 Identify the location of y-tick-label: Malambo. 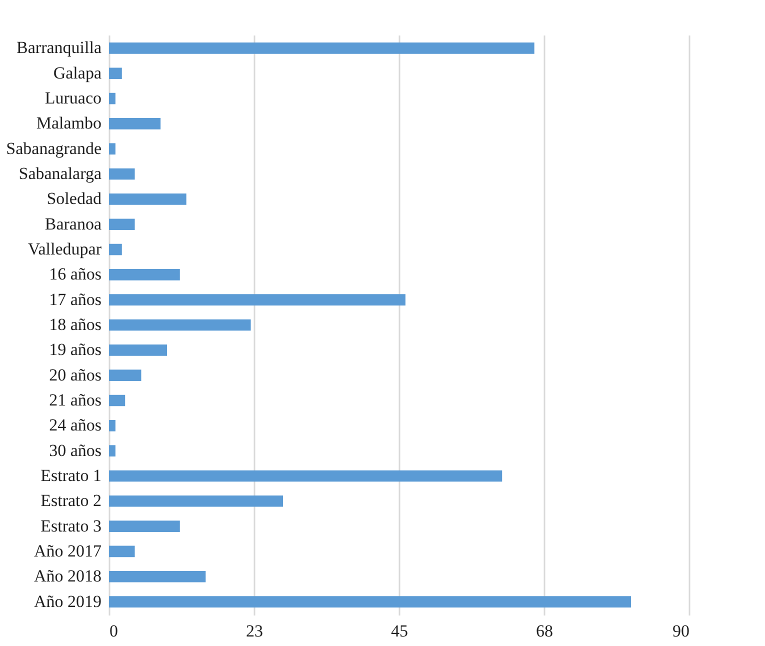
(69, 123).